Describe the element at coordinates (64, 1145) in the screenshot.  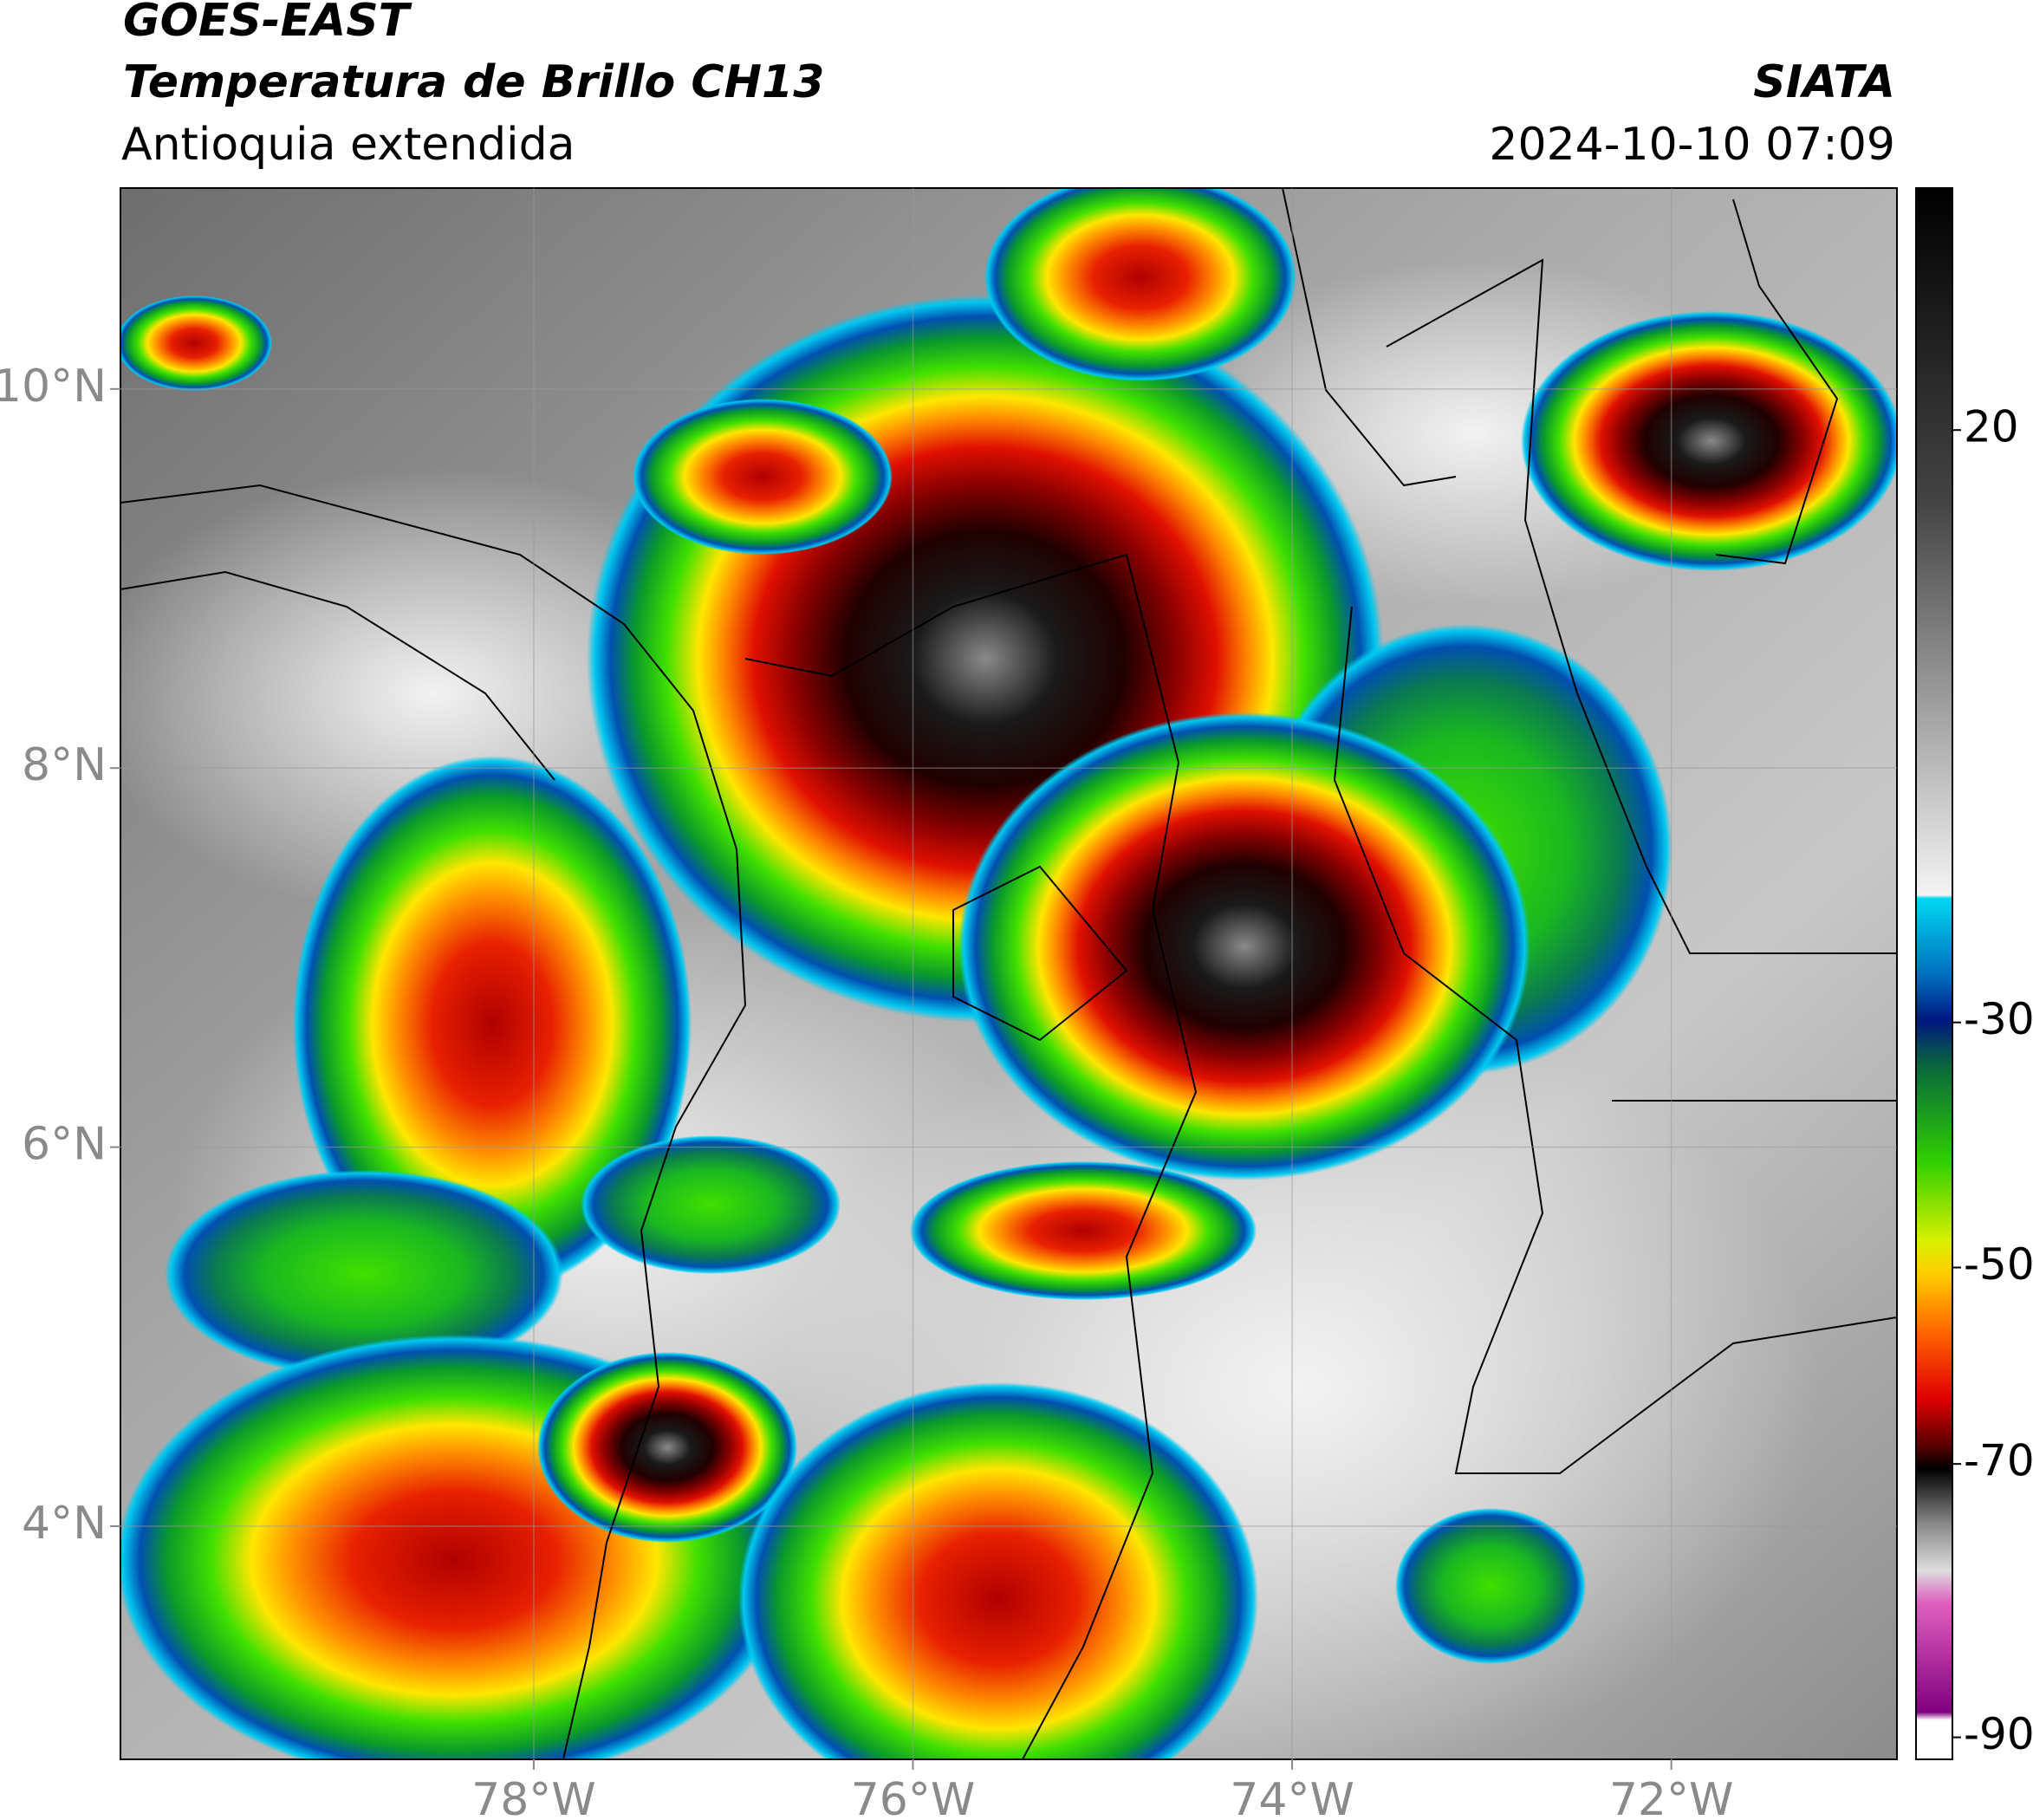
I see `lat-tick-label: 6°N` at that location.